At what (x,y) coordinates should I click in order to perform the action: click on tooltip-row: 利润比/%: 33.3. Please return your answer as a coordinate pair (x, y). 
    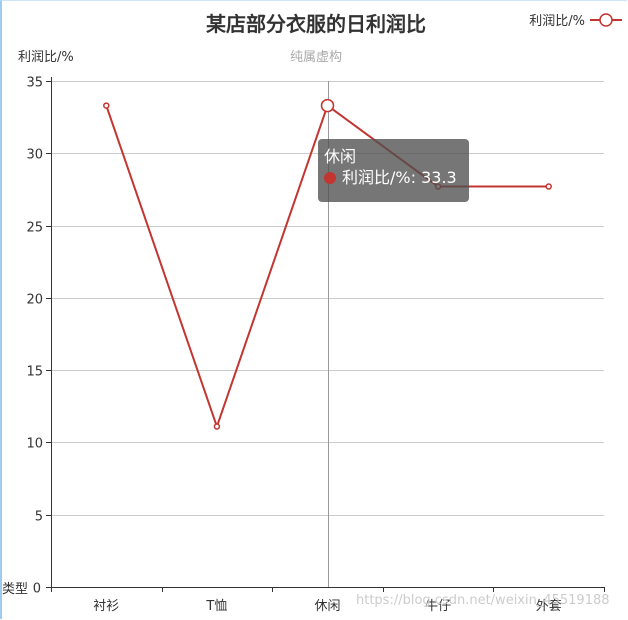
    Looking at the image, I should click on (393, 178).